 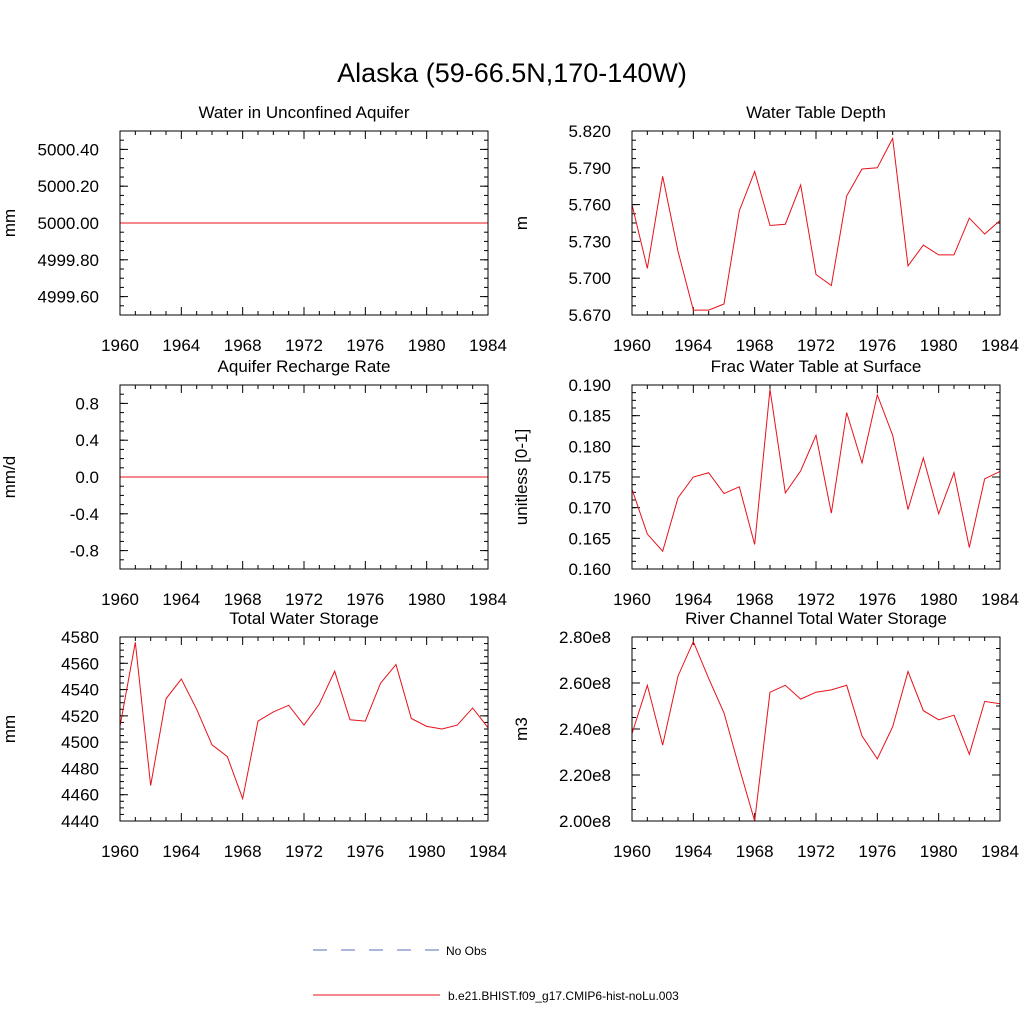 What do you see at coordinates (80, 663) in the screenshot?
I see `y-tick-label: 4560` at bounding box center [80, 663].